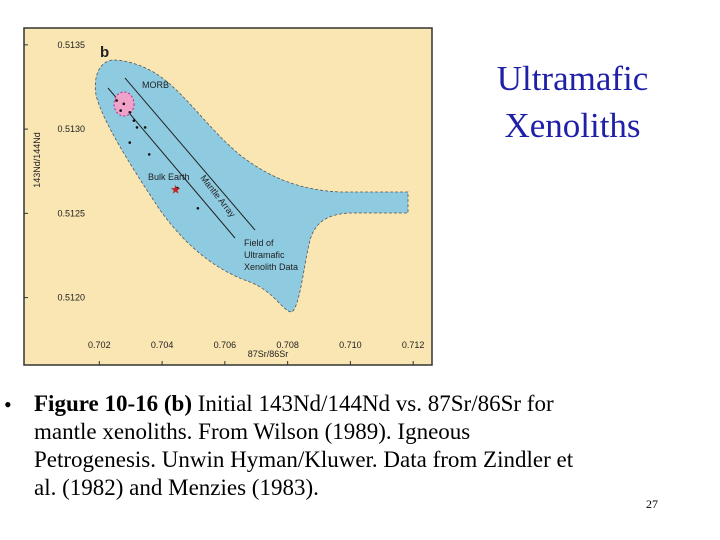 The image size is (720, 540). Describe the element at coordinates (350, 345) in the screenshot. I see `x-tick-label: 0.710` at that location.